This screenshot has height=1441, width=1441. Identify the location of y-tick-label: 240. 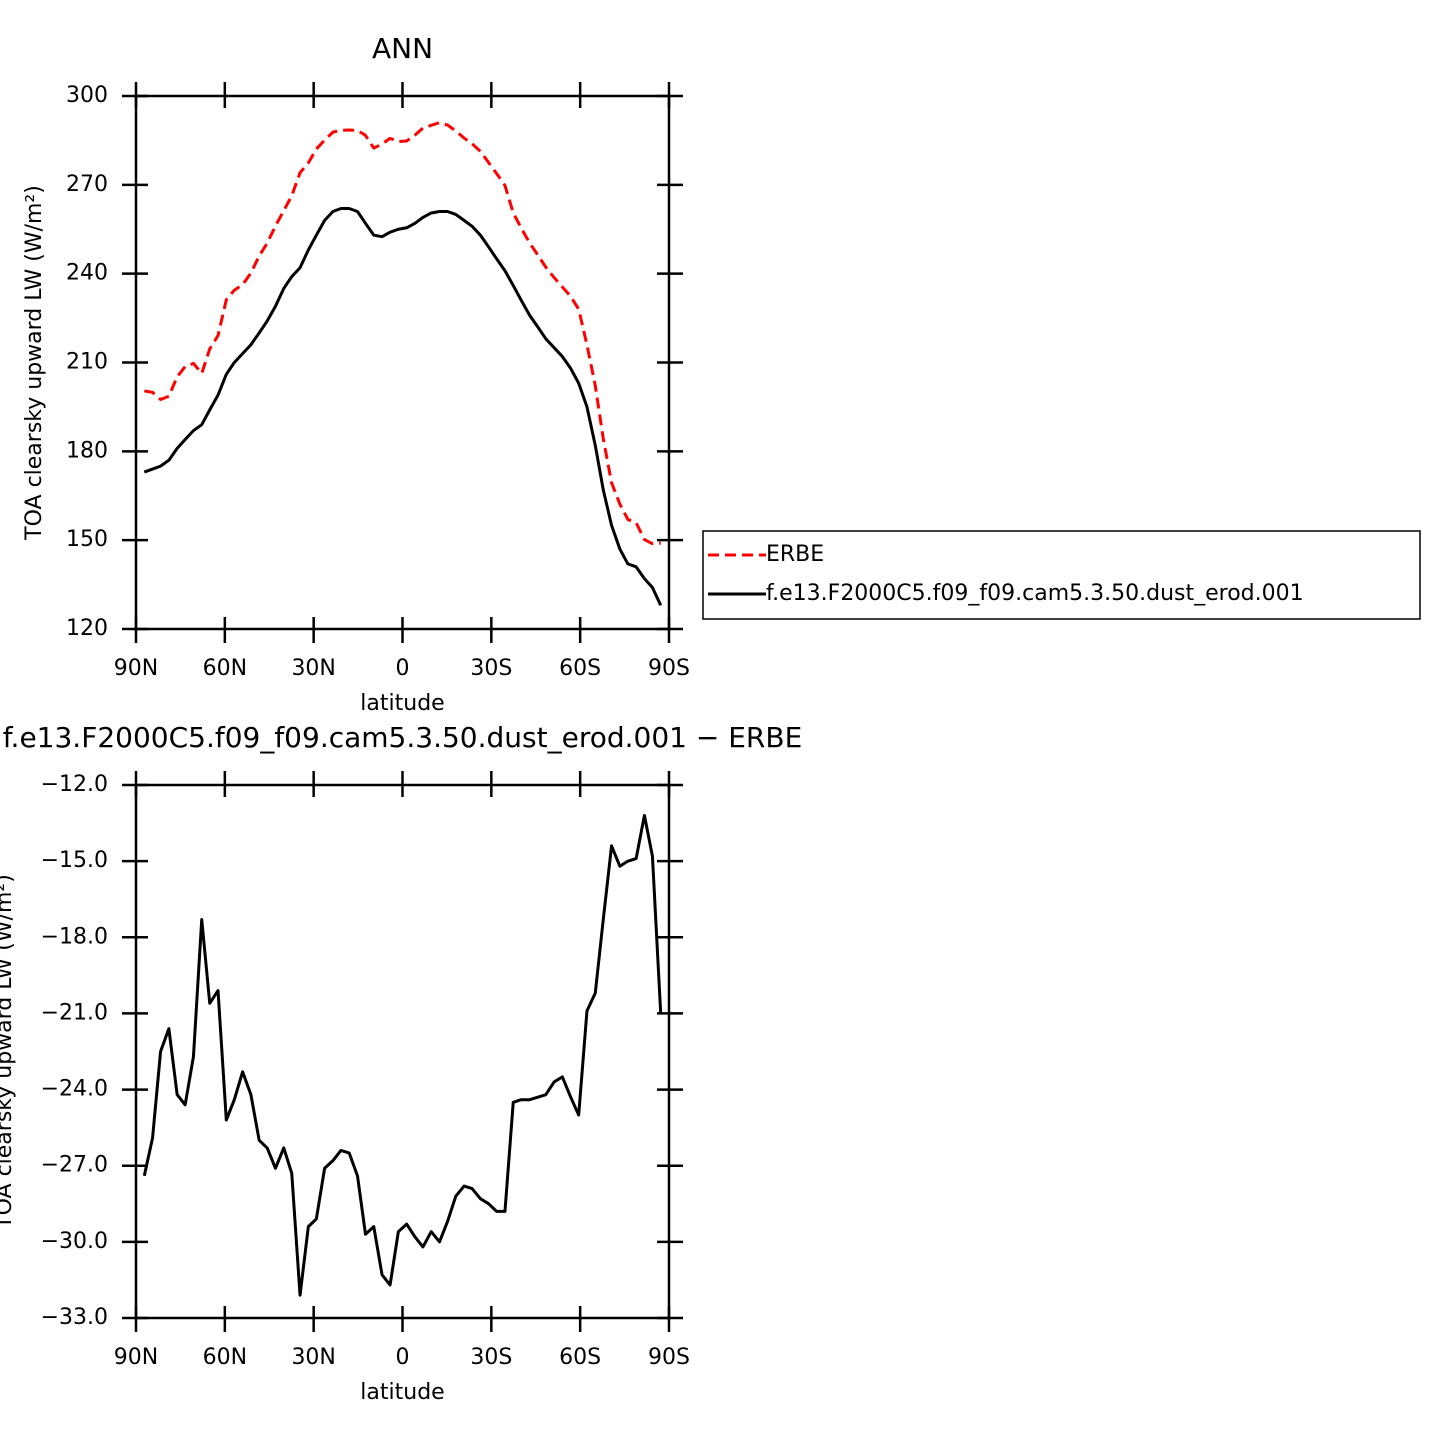
(87, 273).